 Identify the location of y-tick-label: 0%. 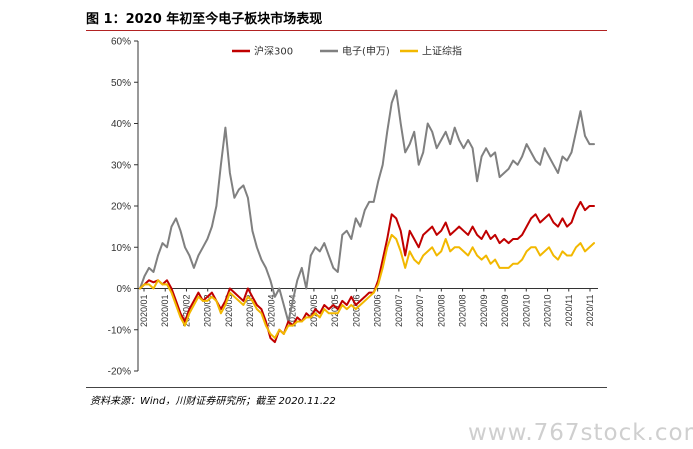
(124, 289).